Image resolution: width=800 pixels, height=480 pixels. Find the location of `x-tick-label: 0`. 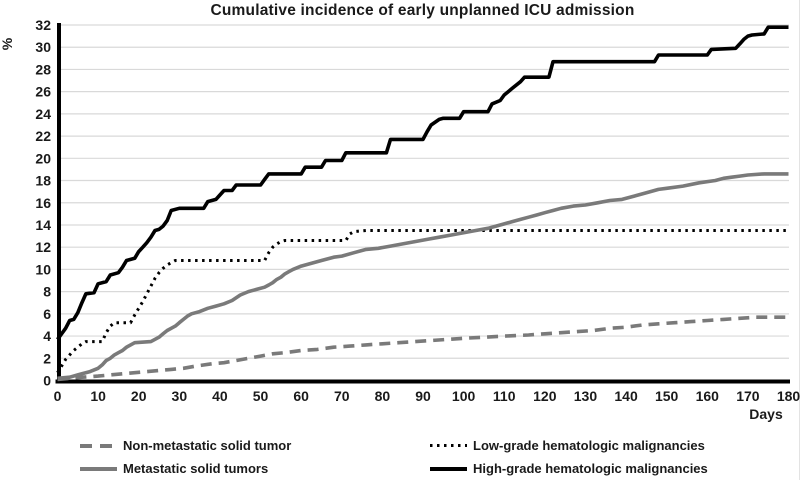

x-tick-label: 0 is located at coordinates (58, 396).